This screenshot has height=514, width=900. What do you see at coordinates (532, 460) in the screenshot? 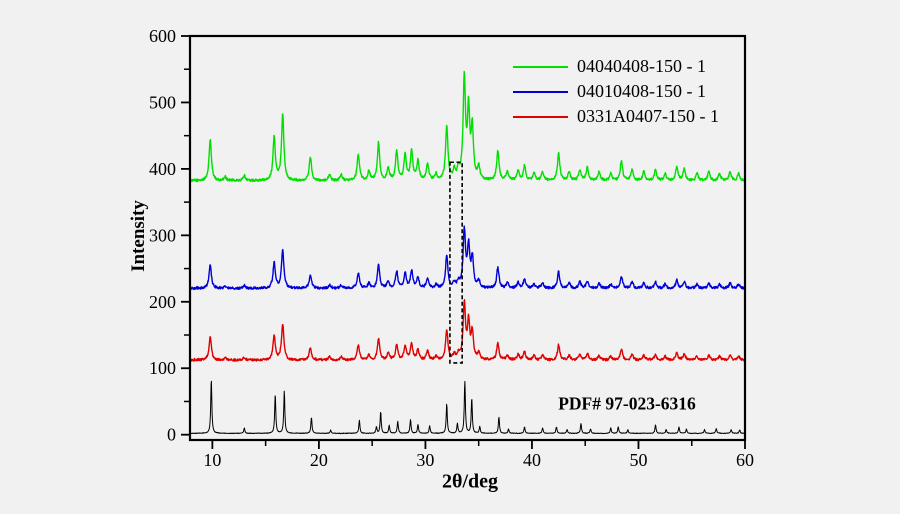
I see `x-axis-tick-label: 40` at bounding box center [532, 460].